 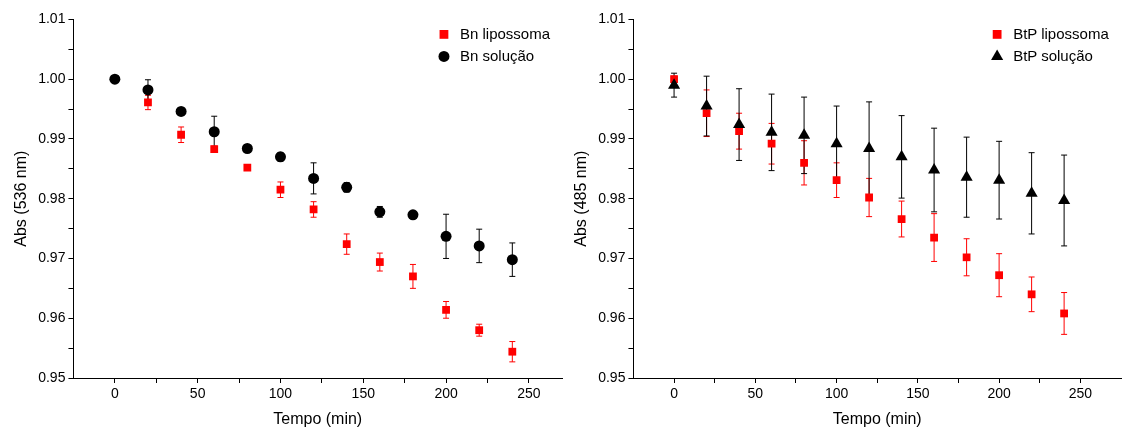 I want to click on legend-label: Bn lipossoma, so click(x=505, y=33).